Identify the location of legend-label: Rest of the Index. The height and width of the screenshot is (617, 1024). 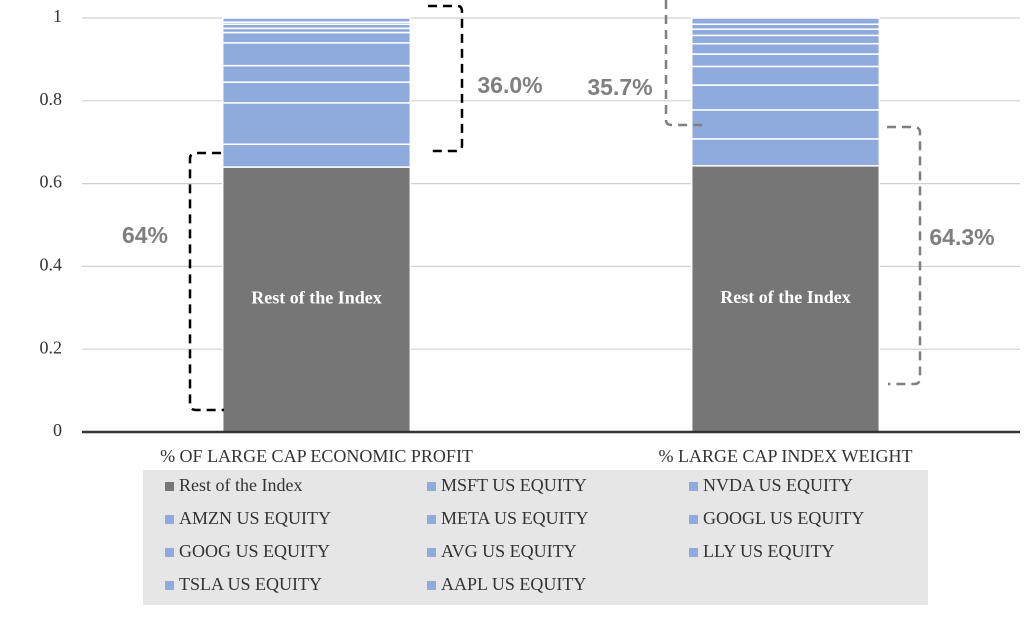
(240, 485).